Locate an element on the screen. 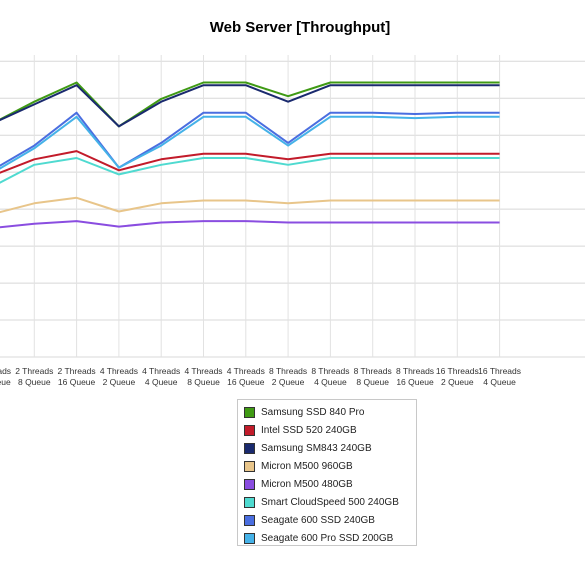  legend-item: Micron M500 960GB is located at coordinates (330, 466).